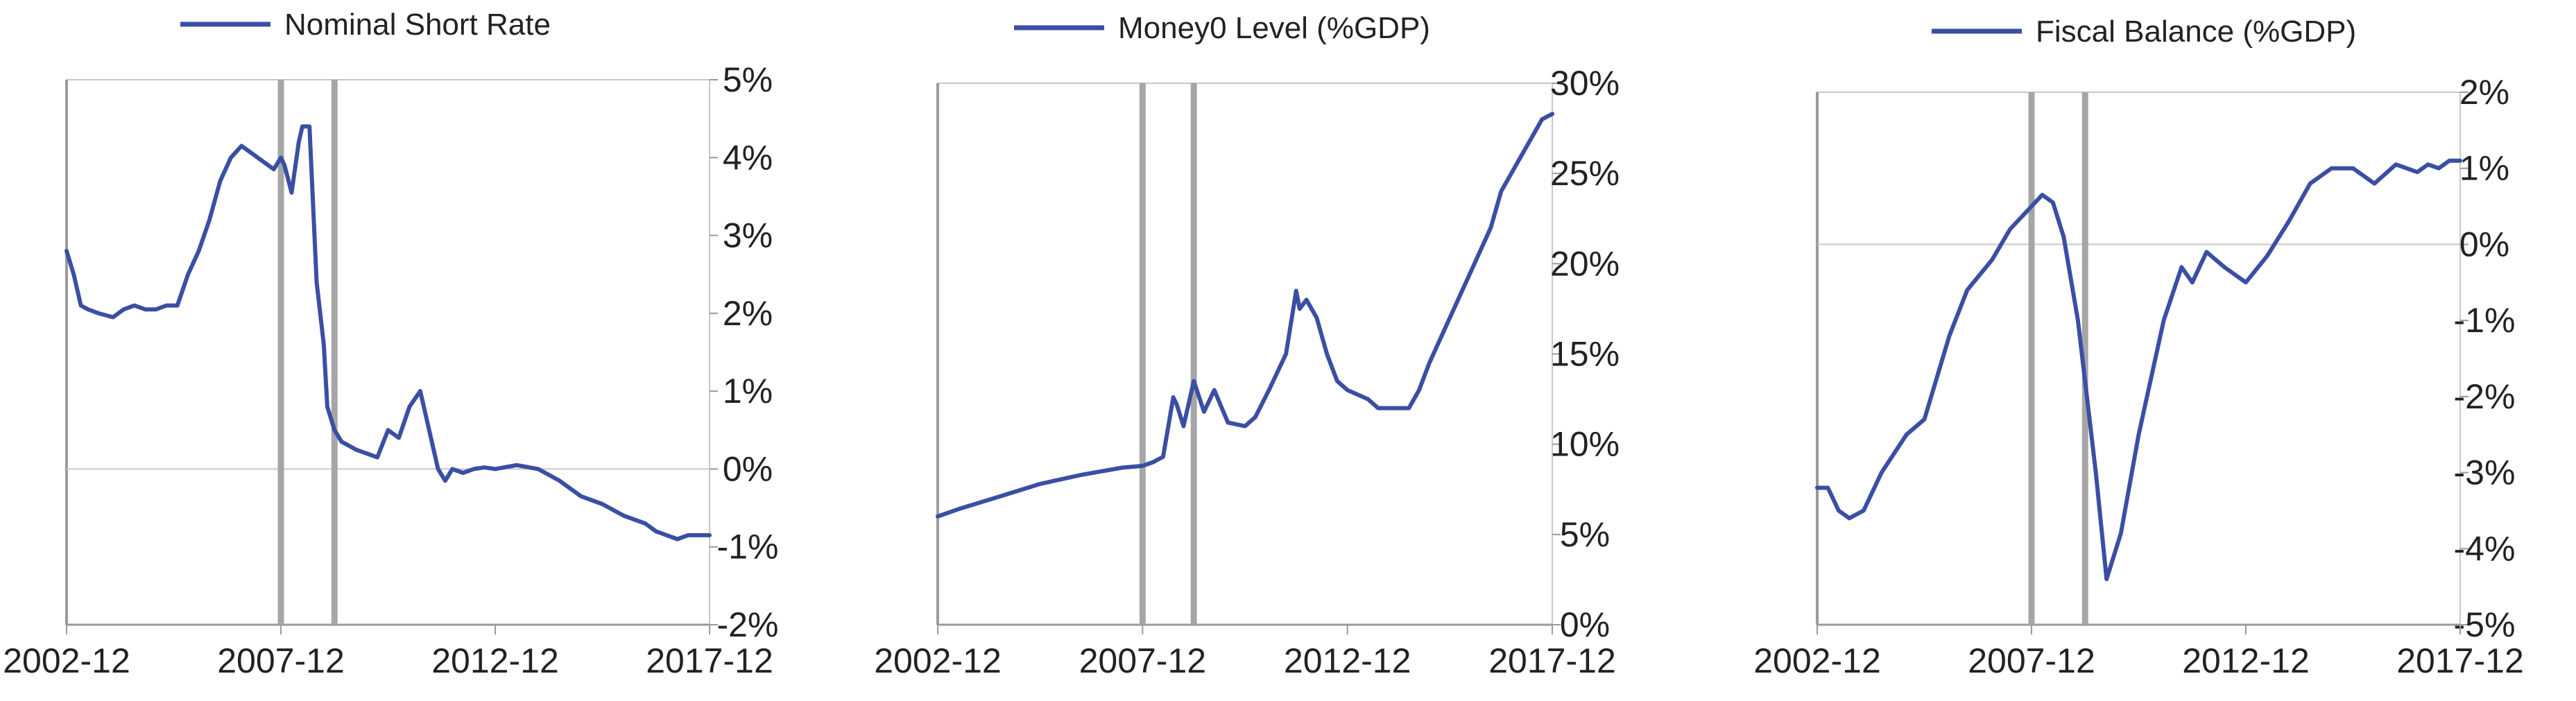 The height and width of the screenshot is (701, 2576). I want to click on y-tick-label: 30%, so click(1585, 83).